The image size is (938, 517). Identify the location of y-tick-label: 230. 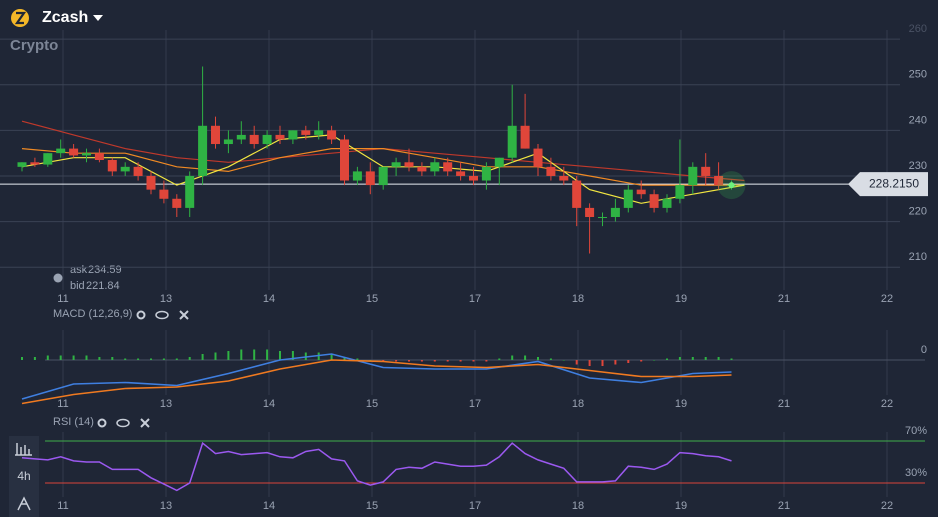
(918, 166).